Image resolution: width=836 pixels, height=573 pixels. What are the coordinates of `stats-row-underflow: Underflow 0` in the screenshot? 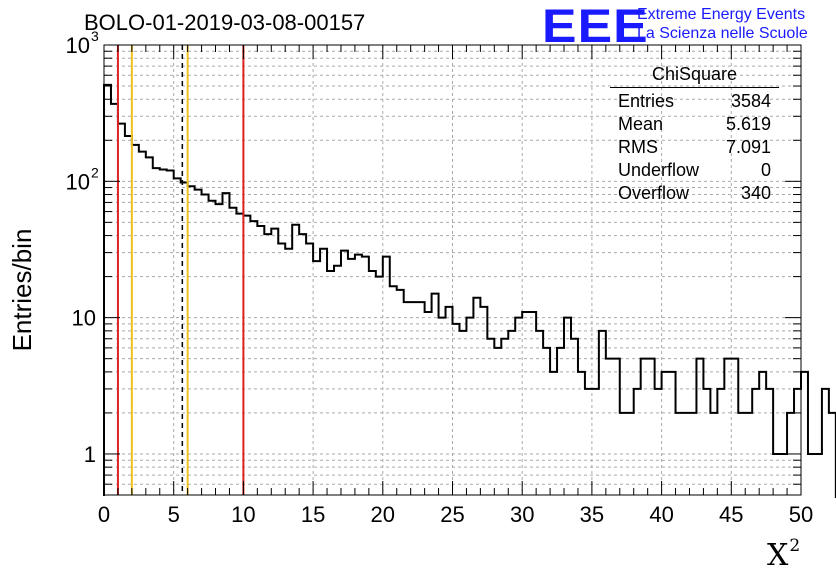 It's located at (694, 170).